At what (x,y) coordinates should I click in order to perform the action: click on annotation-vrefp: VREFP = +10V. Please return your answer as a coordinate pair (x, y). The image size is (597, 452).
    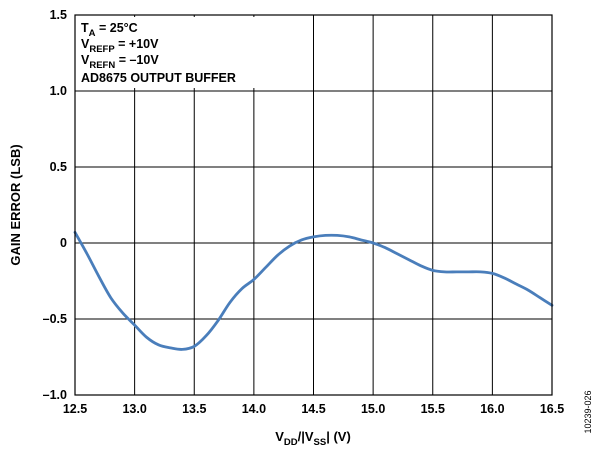
    Looking at the image, I should click on (120, 46).